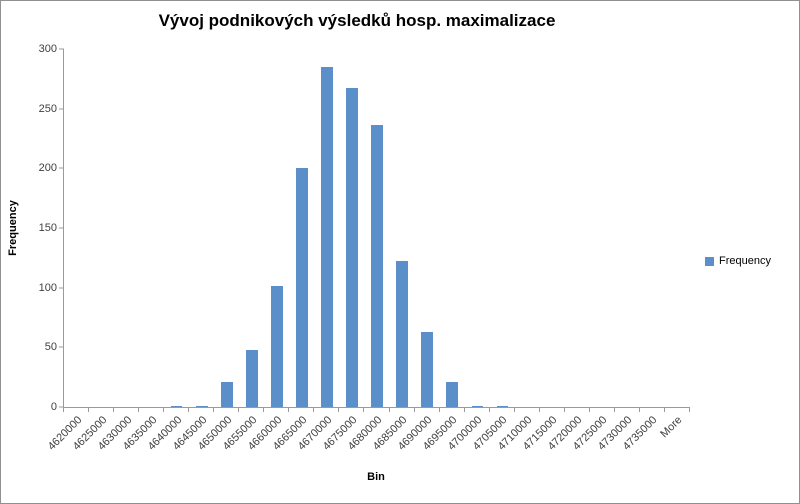 The width and height of the screenshot is (800, 504). What do you see at coordinates (47, 49) in the screenshot?
I see `y-tick-label: 300` at bounding box center [47, 49].